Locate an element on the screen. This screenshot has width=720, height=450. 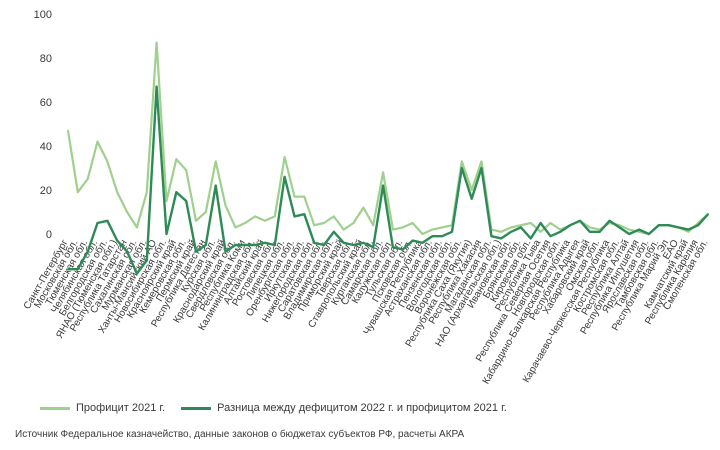
y-tick-label: 60 is located at coordinates (46, 103).